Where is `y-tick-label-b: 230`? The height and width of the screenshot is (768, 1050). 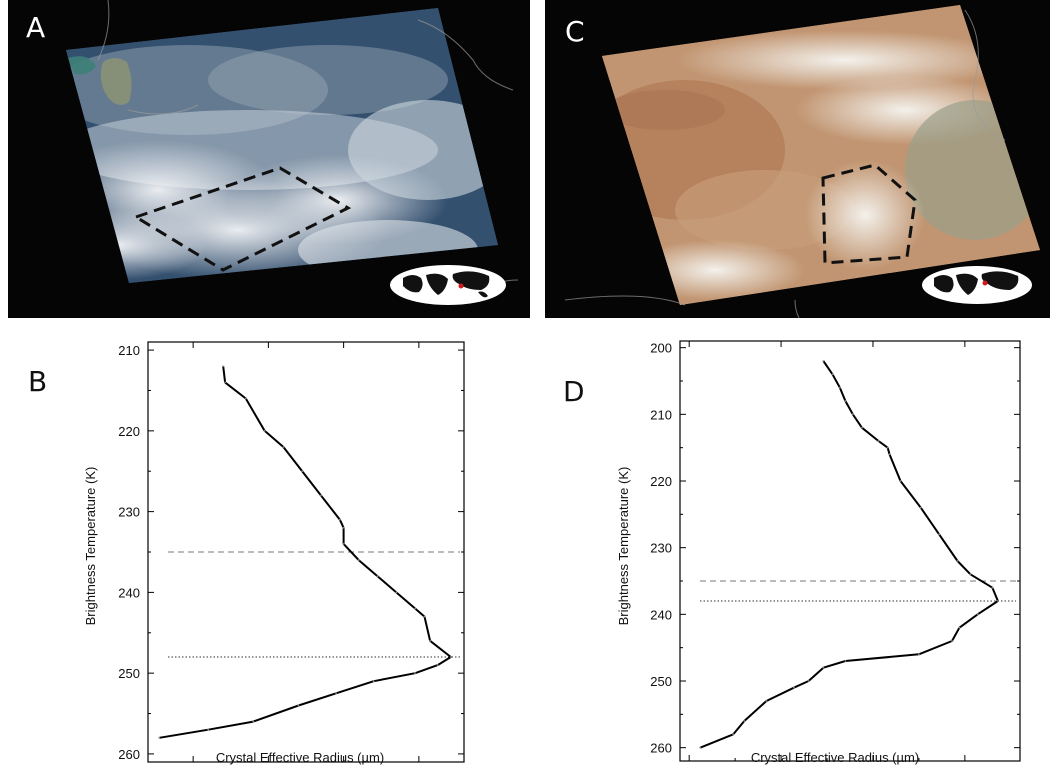
y-tick-label-b: 230 is located at coordinates (129, 512).